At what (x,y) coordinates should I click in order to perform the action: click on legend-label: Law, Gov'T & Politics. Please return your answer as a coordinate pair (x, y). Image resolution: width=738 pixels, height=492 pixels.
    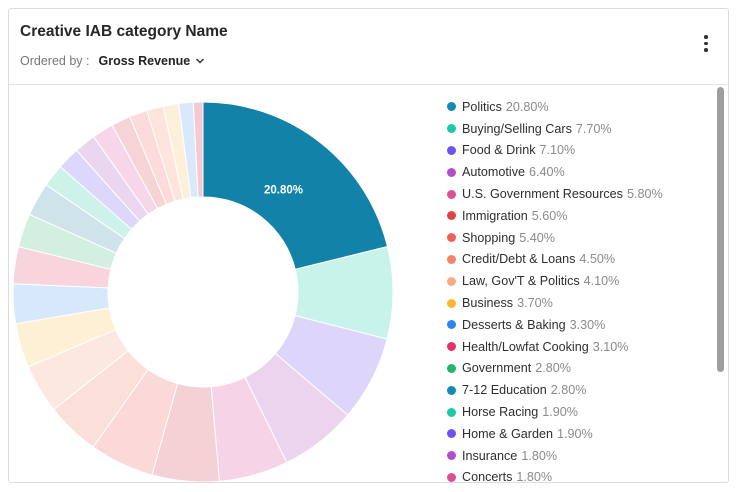
    Looking at the image, I should click on (521, 281).